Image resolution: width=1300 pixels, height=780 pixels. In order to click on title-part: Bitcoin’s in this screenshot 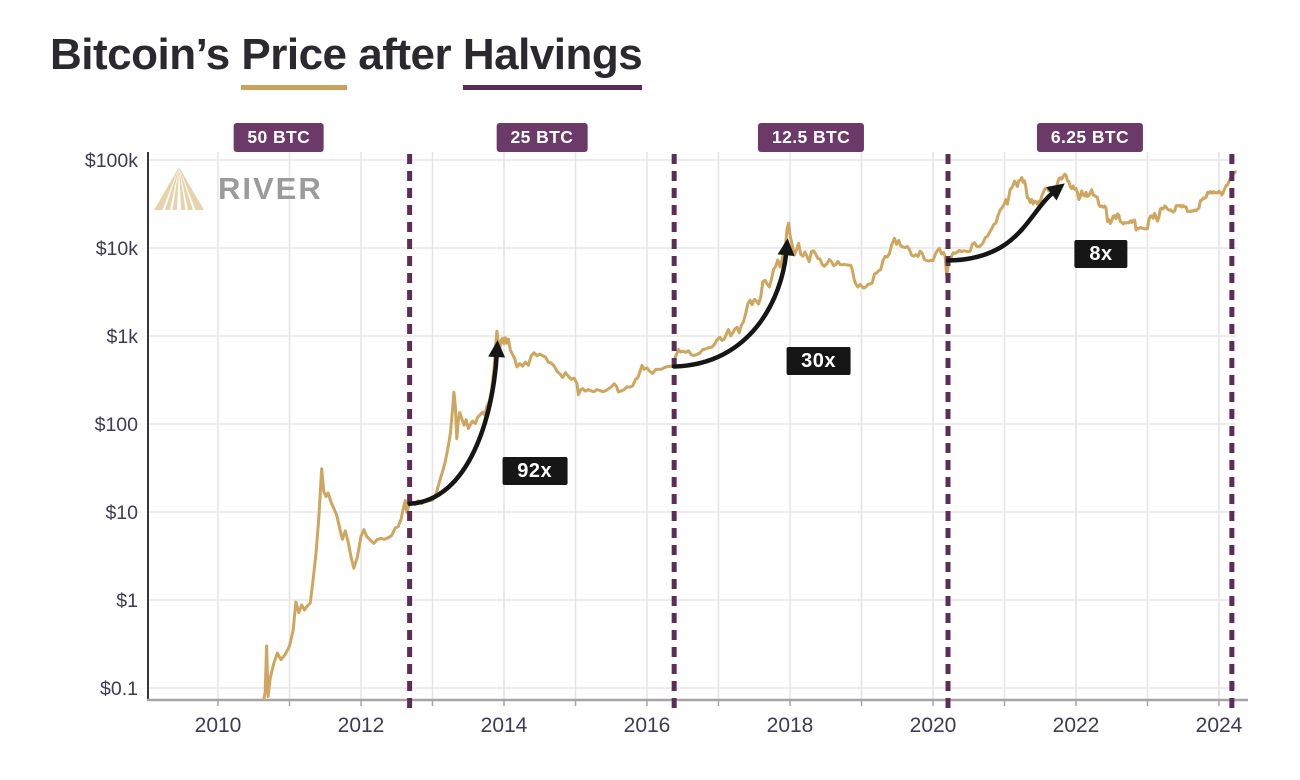, I will do `click(146, 54)`.